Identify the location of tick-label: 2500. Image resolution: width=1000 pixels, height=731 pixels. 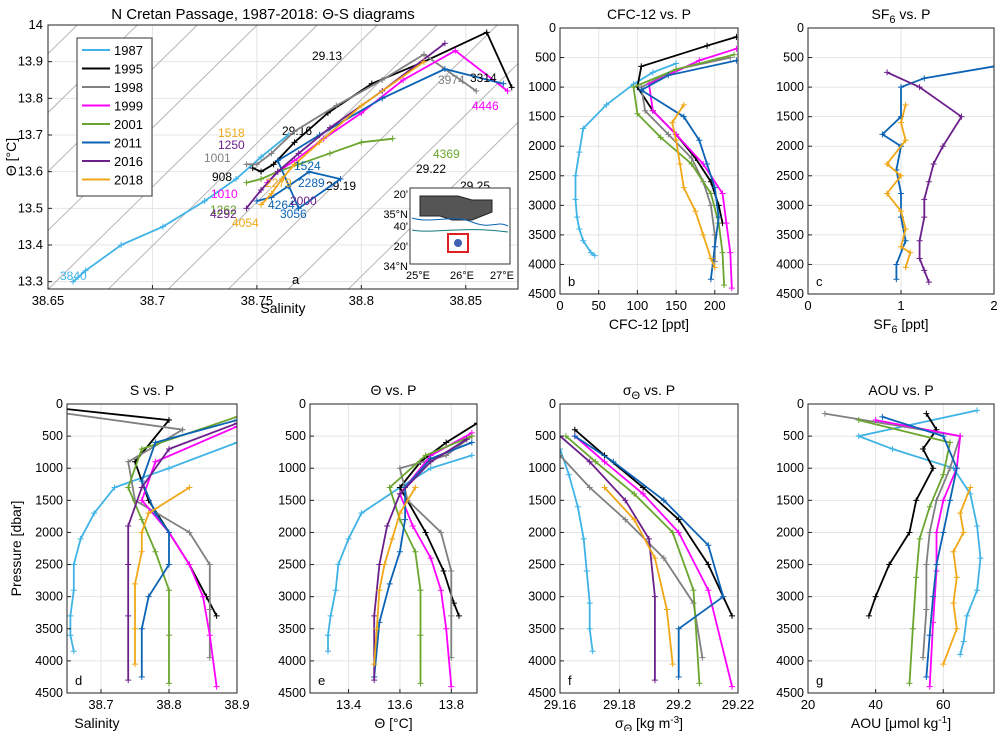
(790, 176).